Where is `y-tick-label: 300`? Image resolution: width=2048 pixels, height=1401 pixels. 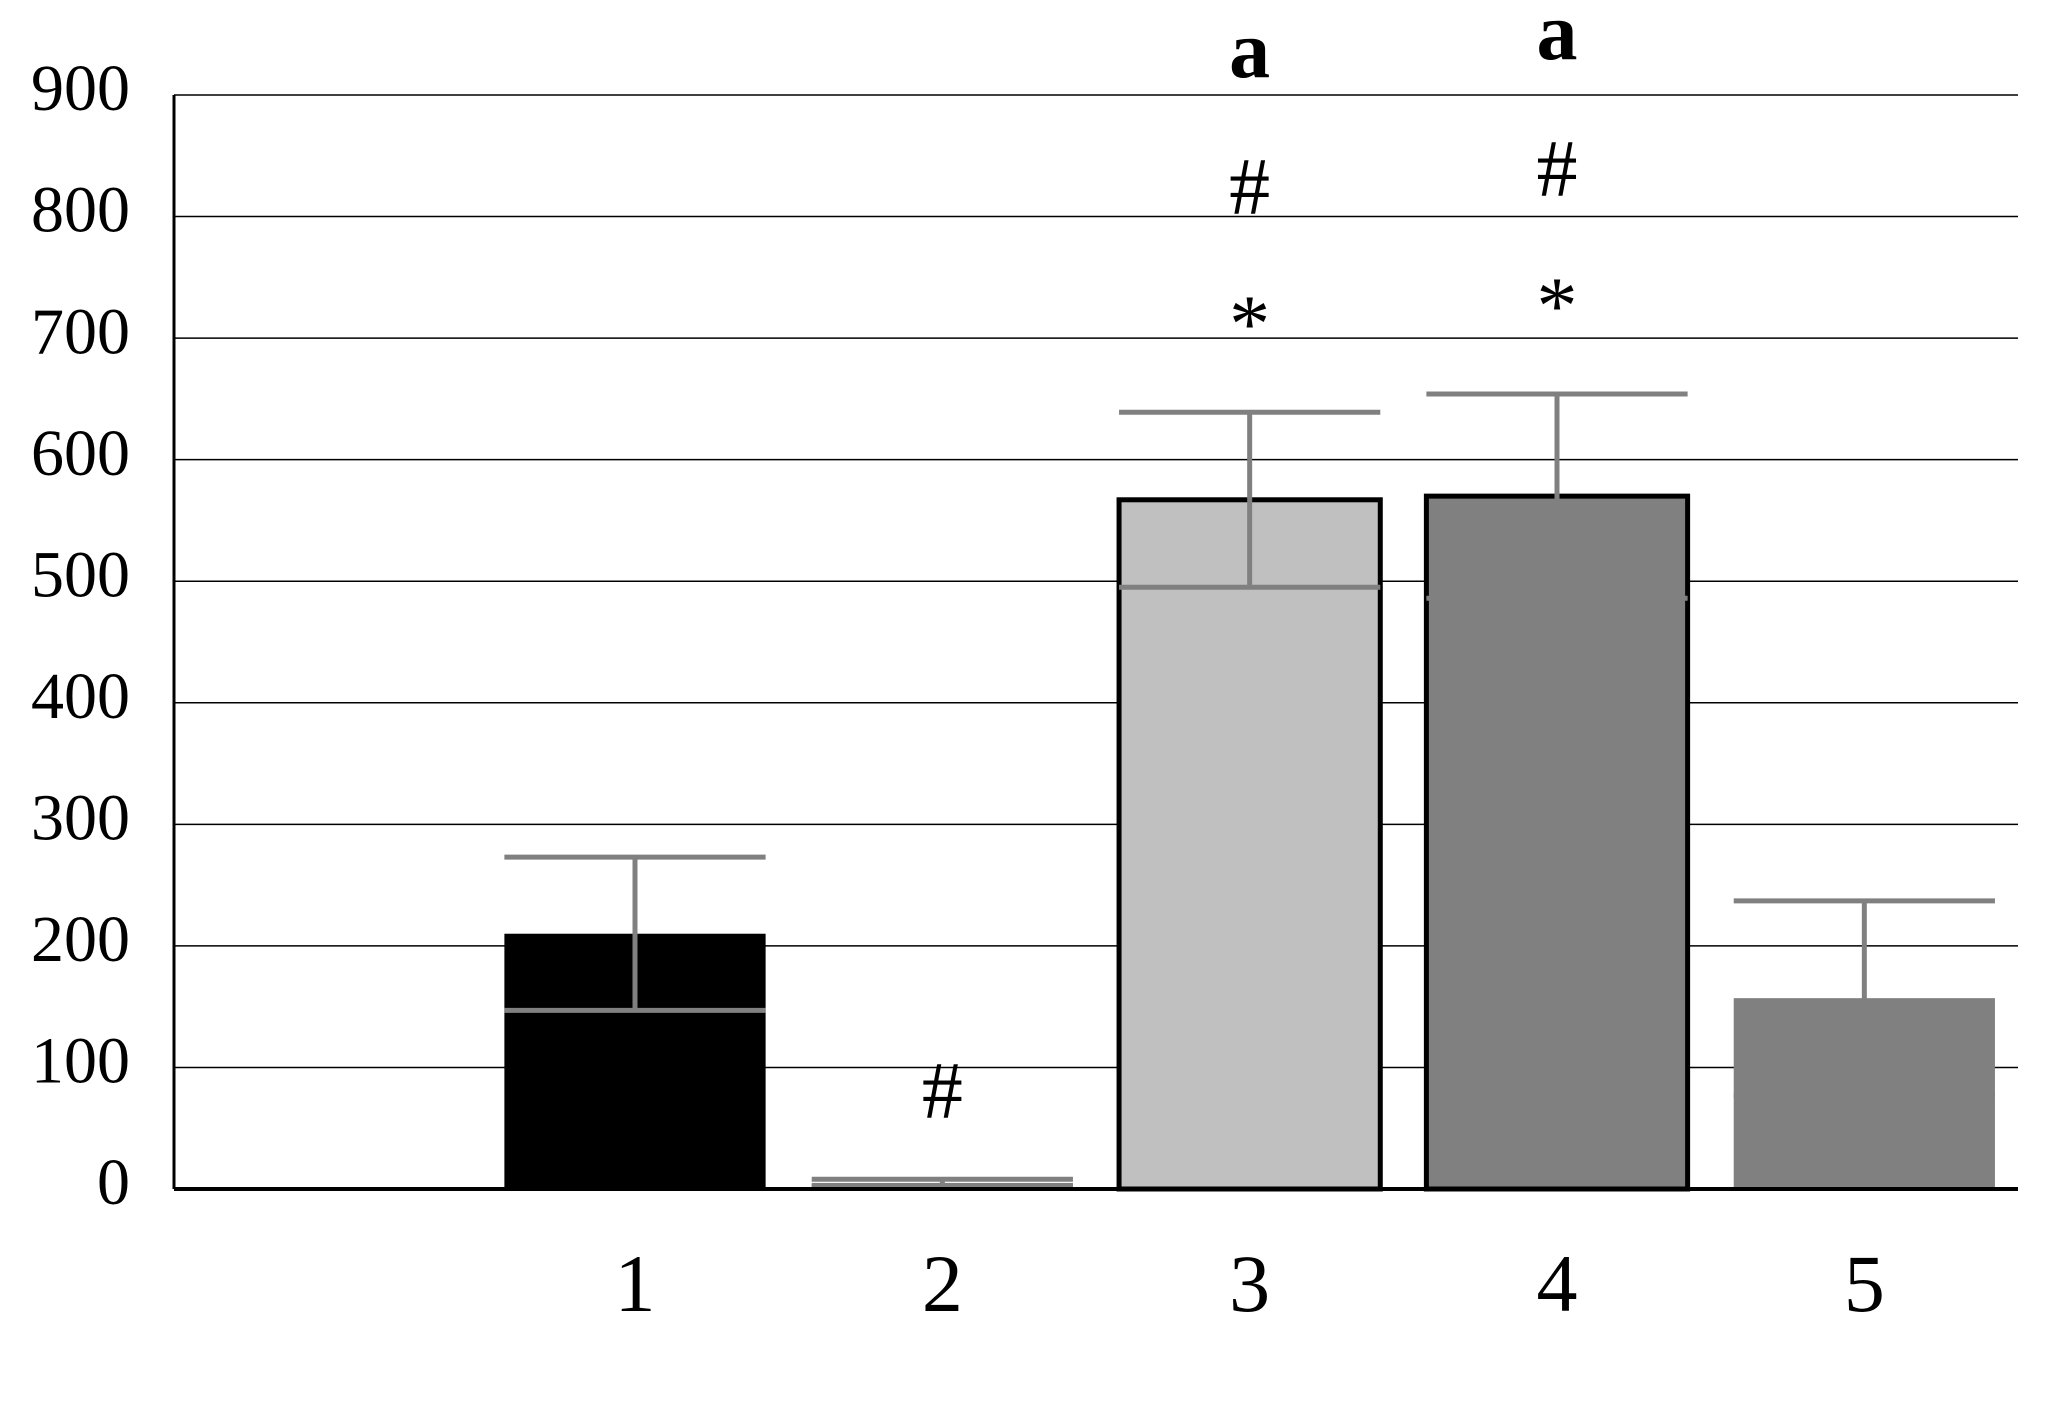 y-tick-label: 300 is located at coordinates (80, 817).